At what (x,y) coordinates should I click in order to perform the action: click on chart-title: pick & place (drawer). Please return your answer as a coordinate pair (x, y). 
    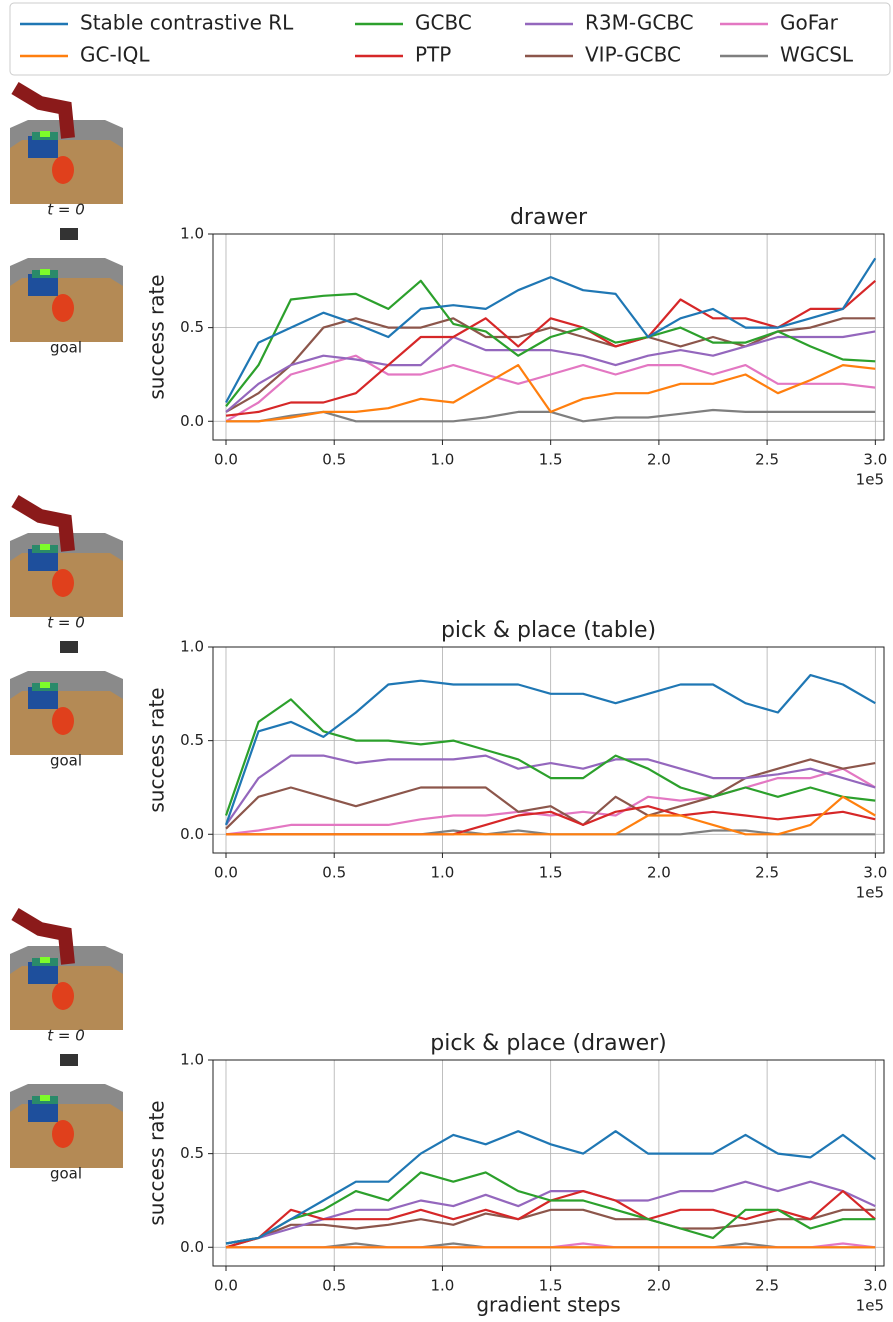
    Looking at the image, I should click on (548, 1043).